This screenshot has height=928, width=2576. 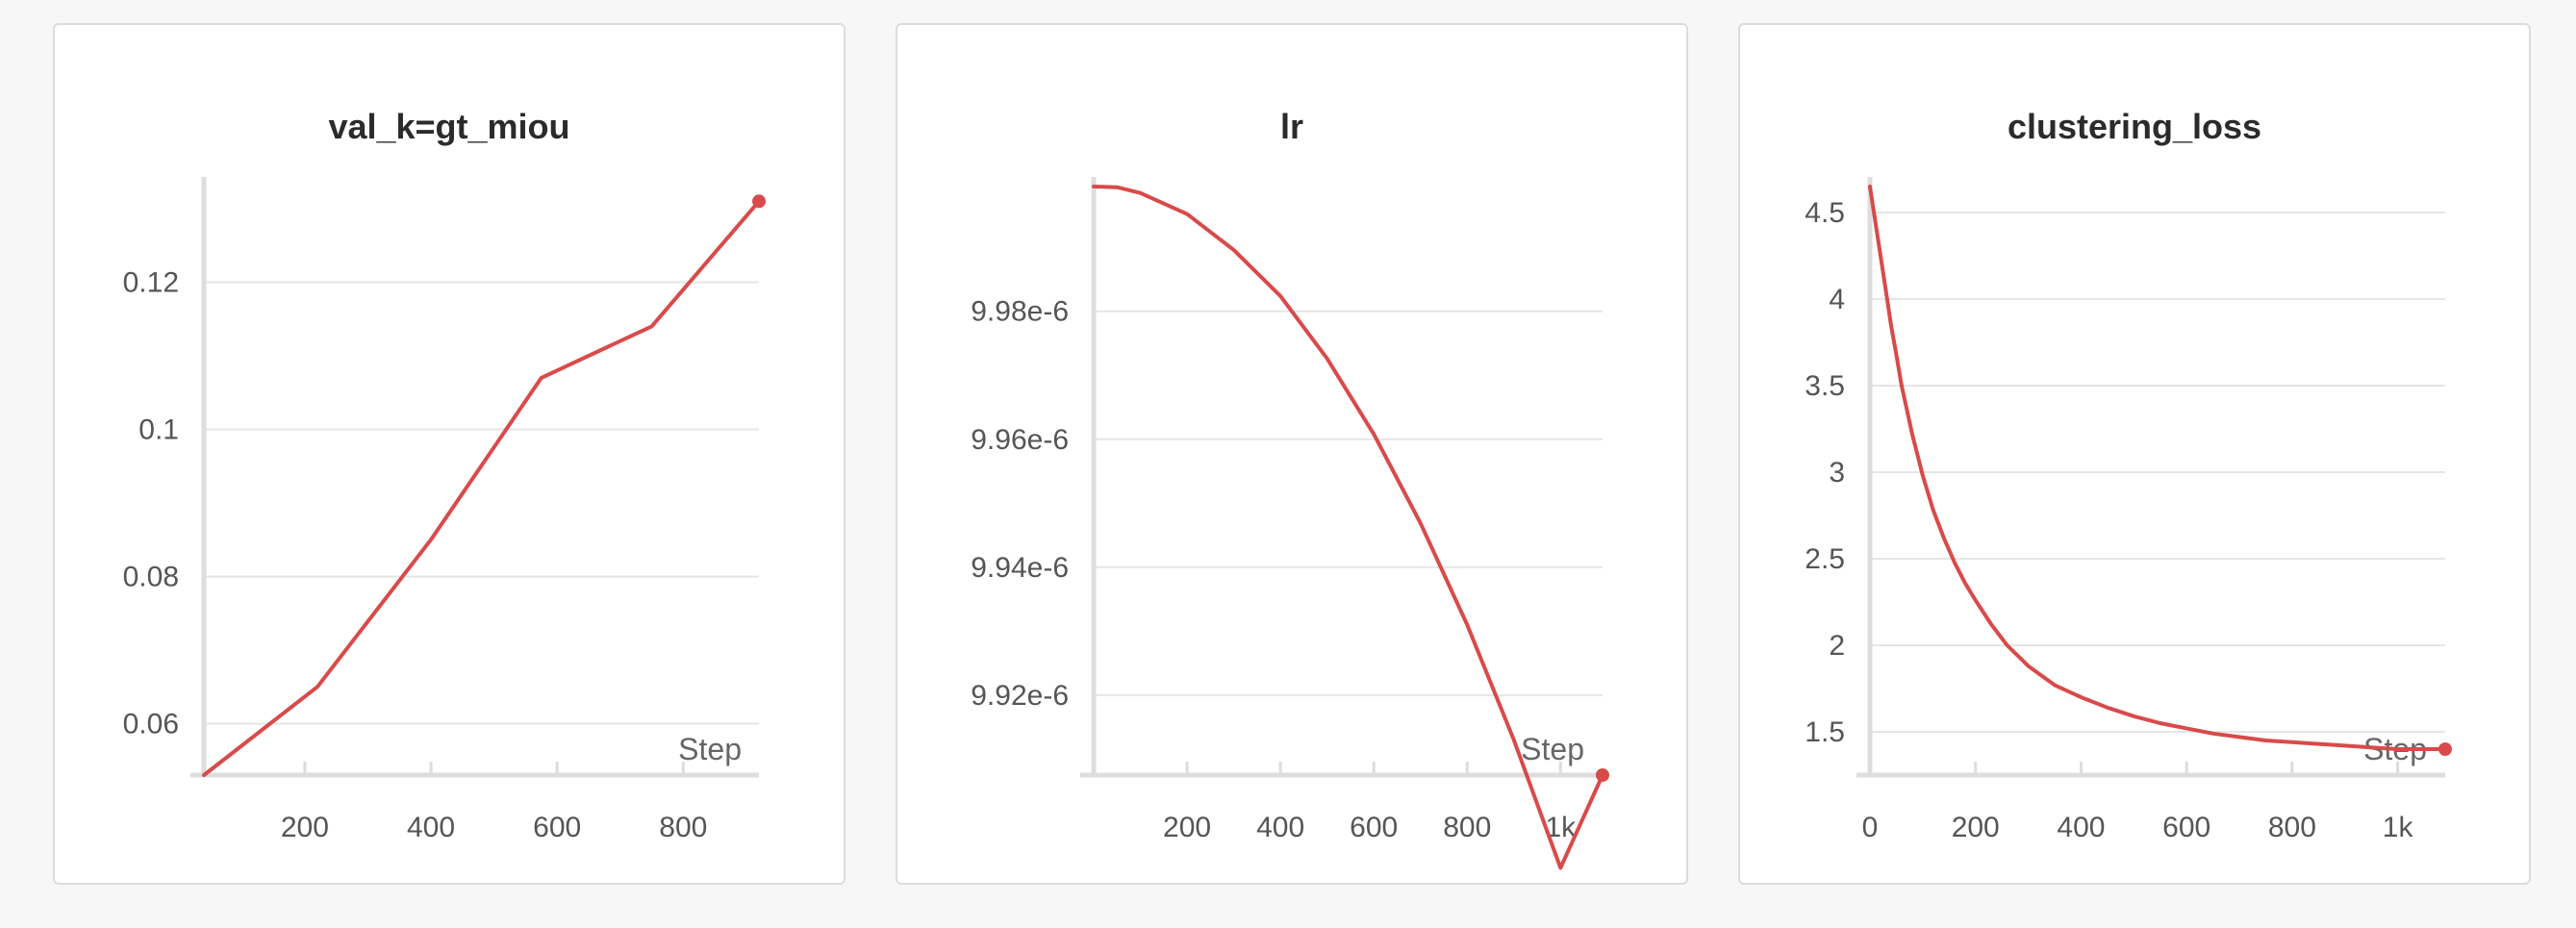 I want to click on chart-title: lr, so click(x=1291, y=126).